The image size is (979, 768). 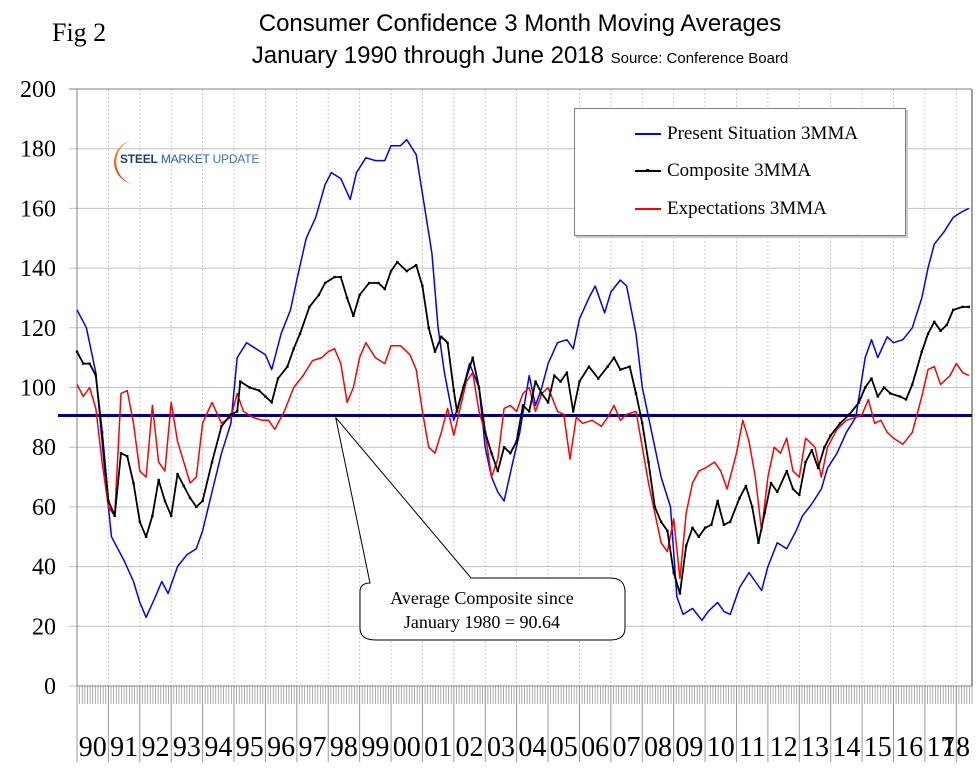 What do you see at coordinates (648, 209) in the screenshot?
I see `legend-swatch-red` at bounding box center [648, 209].